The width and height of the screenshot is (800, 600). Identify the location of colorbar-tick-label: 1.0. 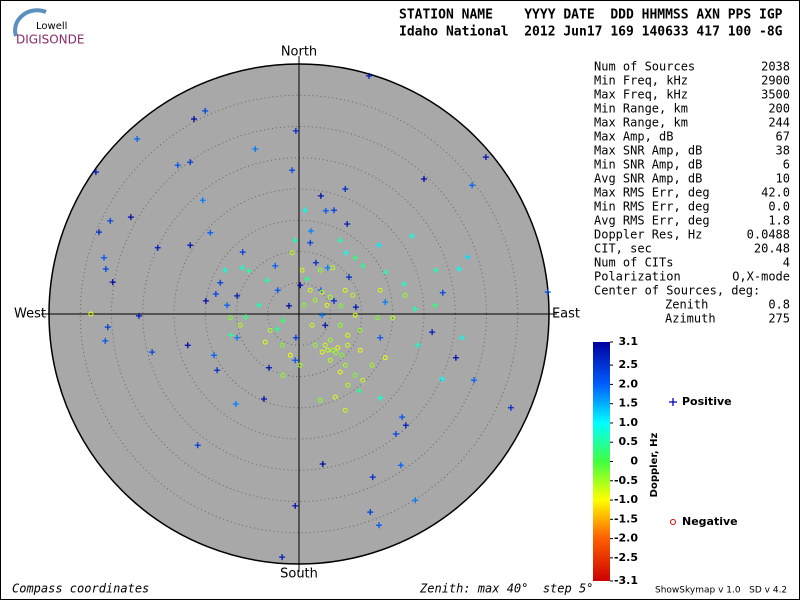
(629, 422).